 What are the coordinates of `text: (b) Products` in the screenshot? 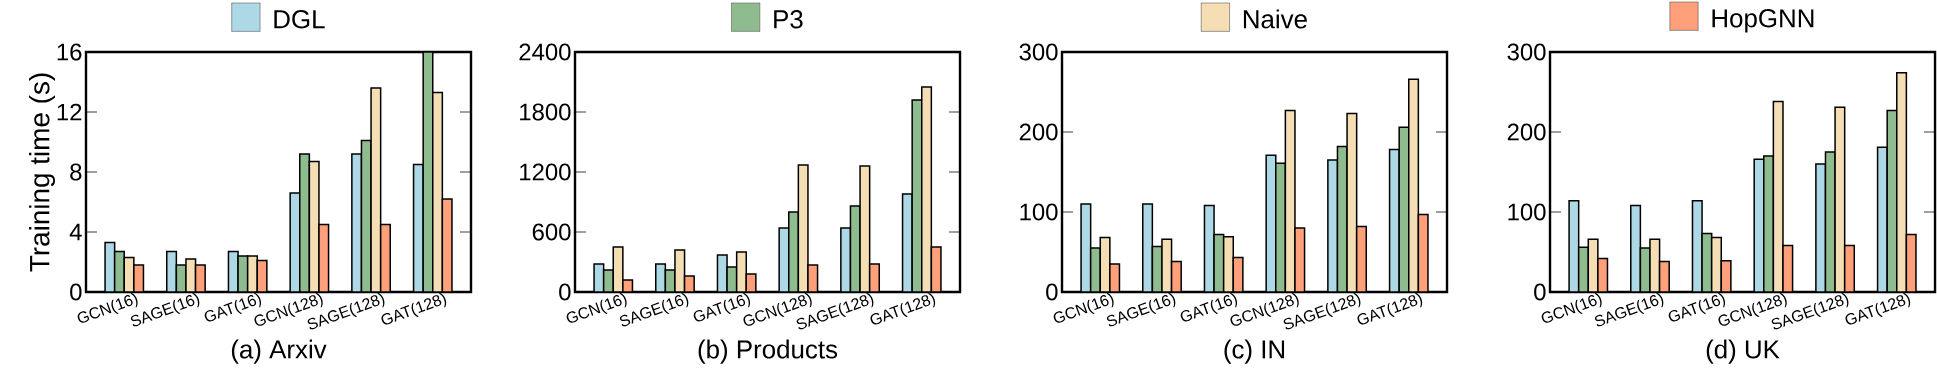 It's located at (768, 351).